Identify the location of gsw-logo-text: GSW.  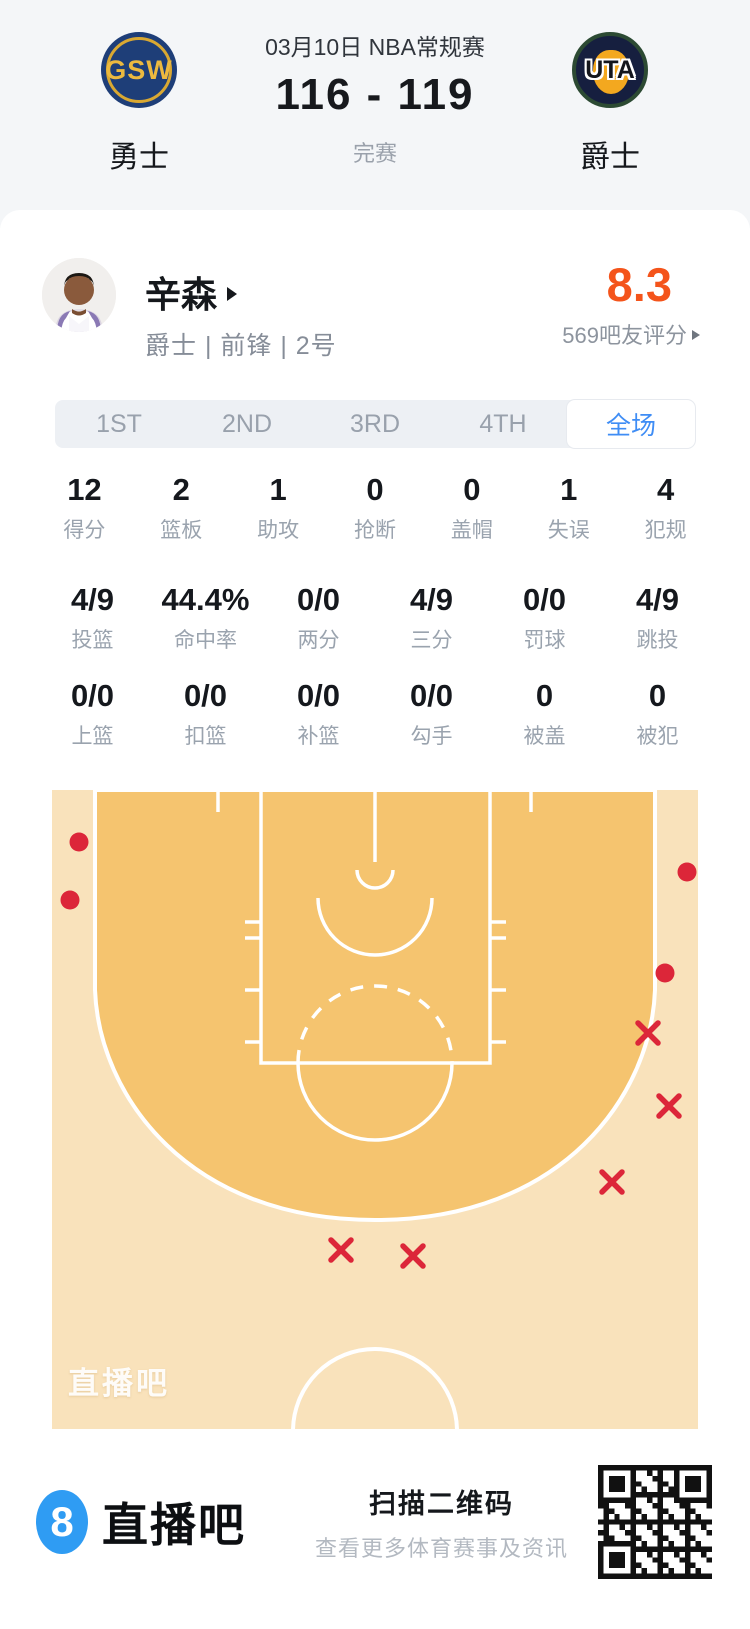
(139, 69).